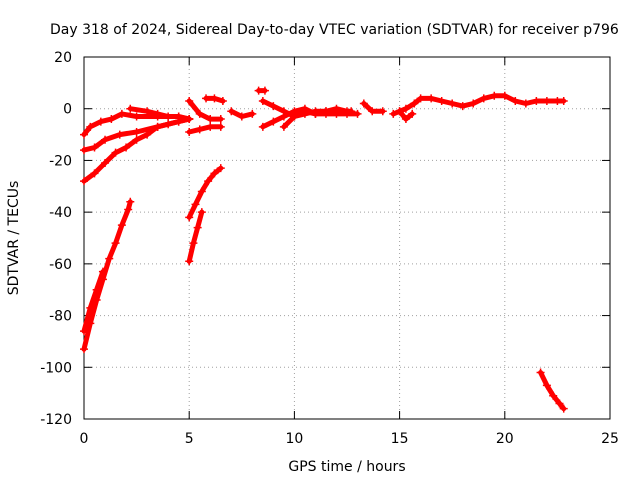  Describe the element at coordinates (67, 110) in the screenshot. I see `y-tick-label: 0` at that location.